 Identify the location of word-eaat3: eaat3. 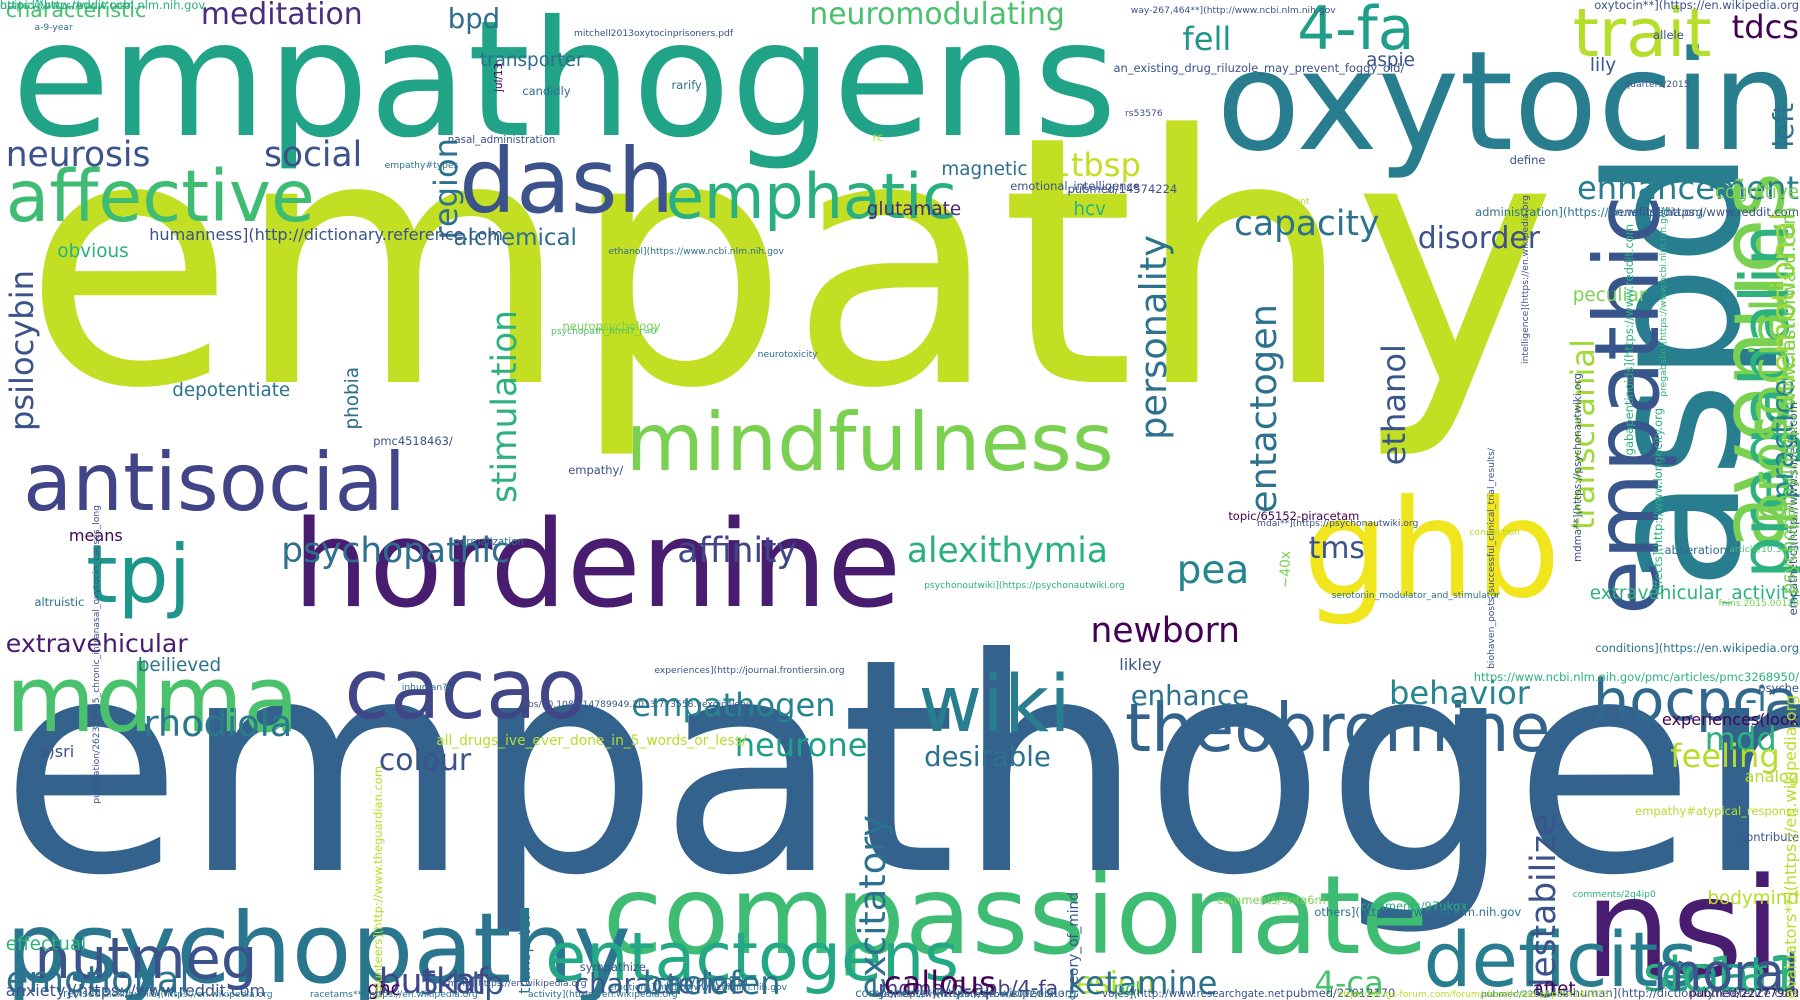
(1729, 973).